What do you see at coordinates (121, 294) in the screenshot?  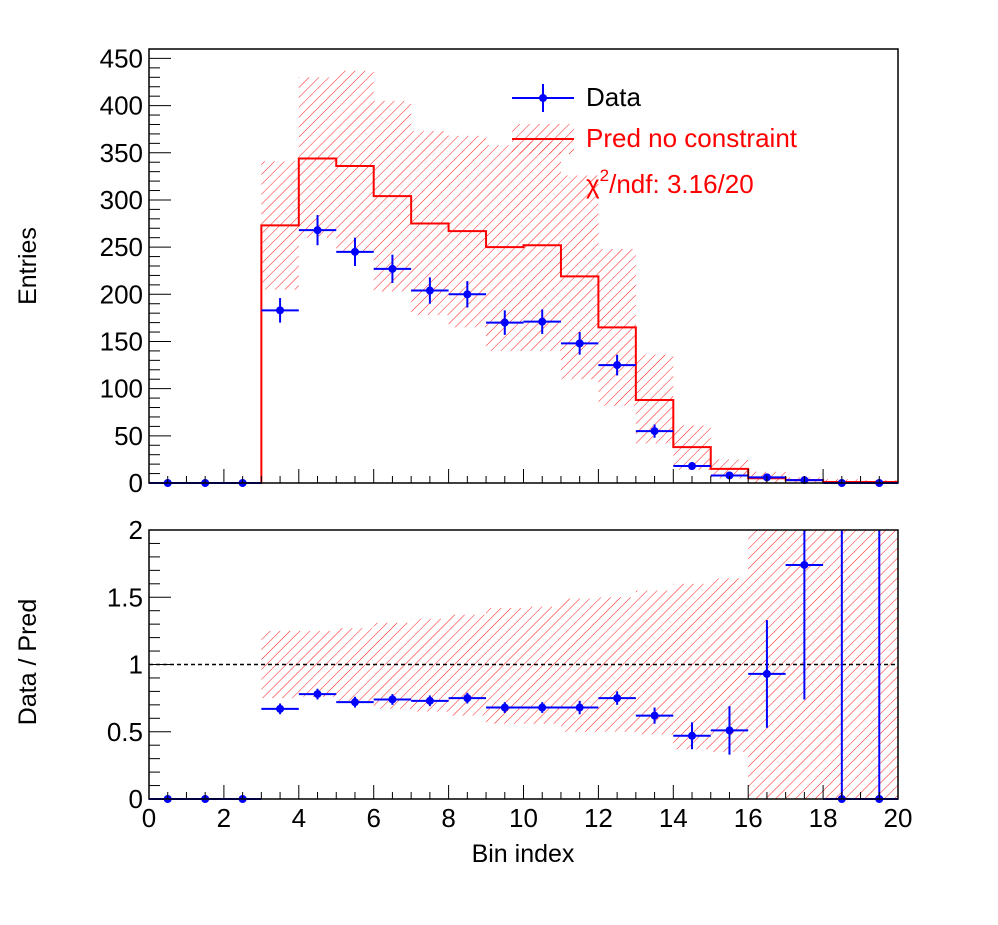 I see `top-y-tick-label: 200` at bounding box center [121, 294].